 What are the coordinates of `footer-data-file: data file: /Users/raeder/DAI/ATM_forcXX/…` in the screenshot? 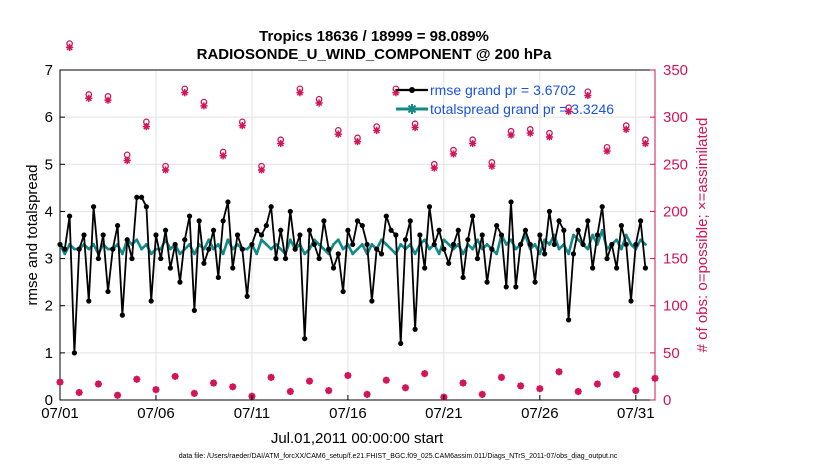 It's located at (398, 456).